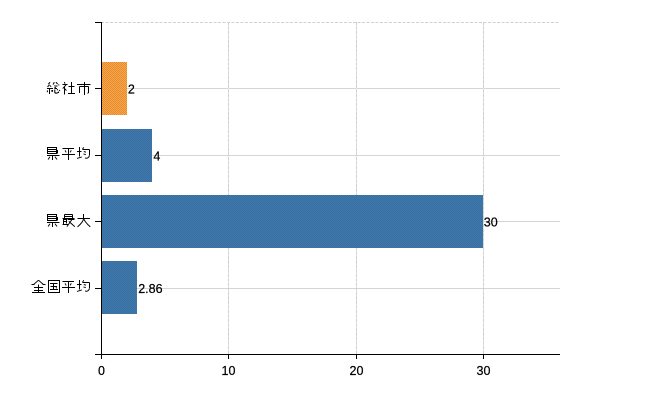 This screenshot has width=650, height=400. Describe the element at coordinates (131, 90) in the screenshot. I see `svg-text: 2` at that location.